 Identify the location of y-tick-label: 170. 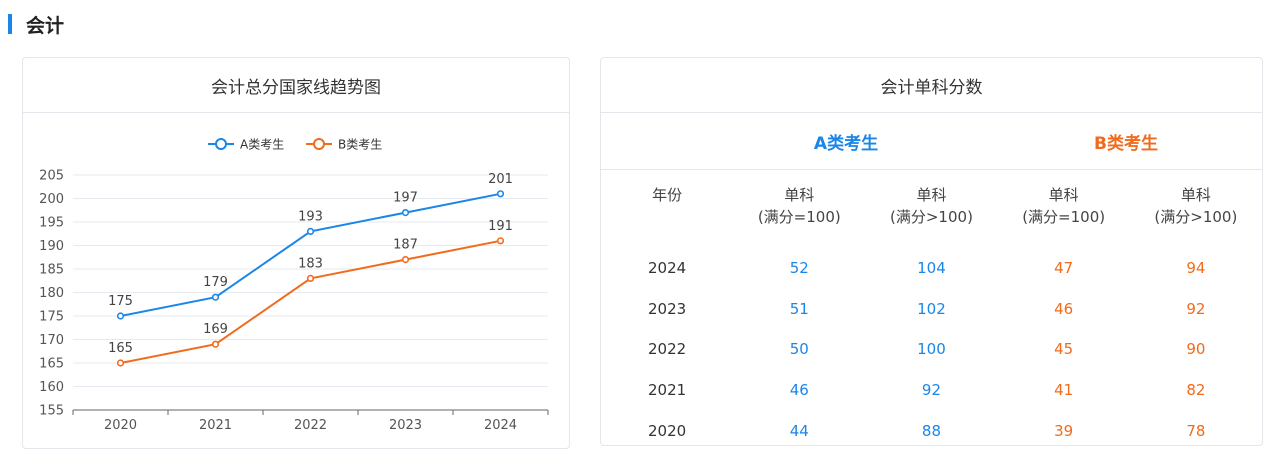
(51, 340).